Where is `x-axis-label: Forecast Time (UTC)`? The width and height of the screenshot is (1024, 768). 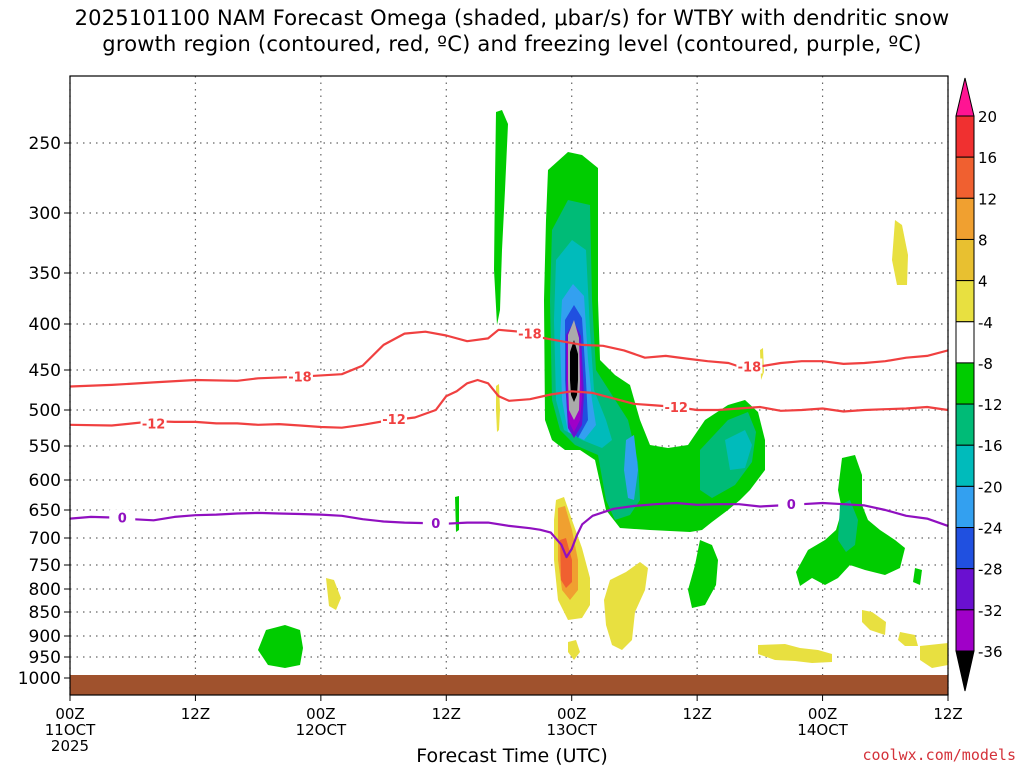 x-axis-label: Forecast Time (UTC) is located at coordinates (512, 756).